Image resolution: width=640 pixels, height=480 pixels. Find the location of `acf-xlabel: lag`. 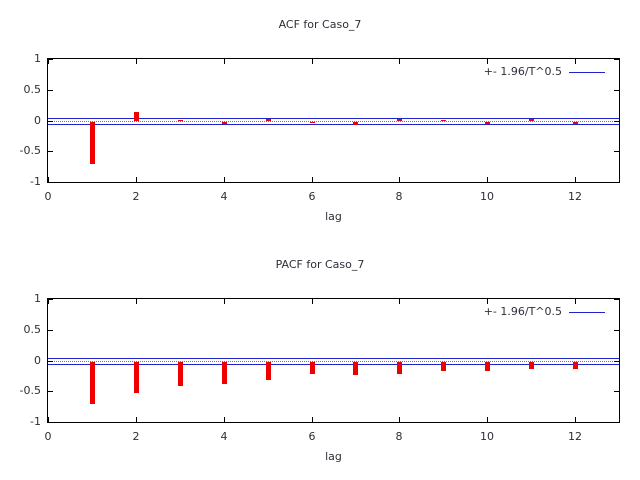

acf-xlabel: lag is located at coordinates (333, 216).